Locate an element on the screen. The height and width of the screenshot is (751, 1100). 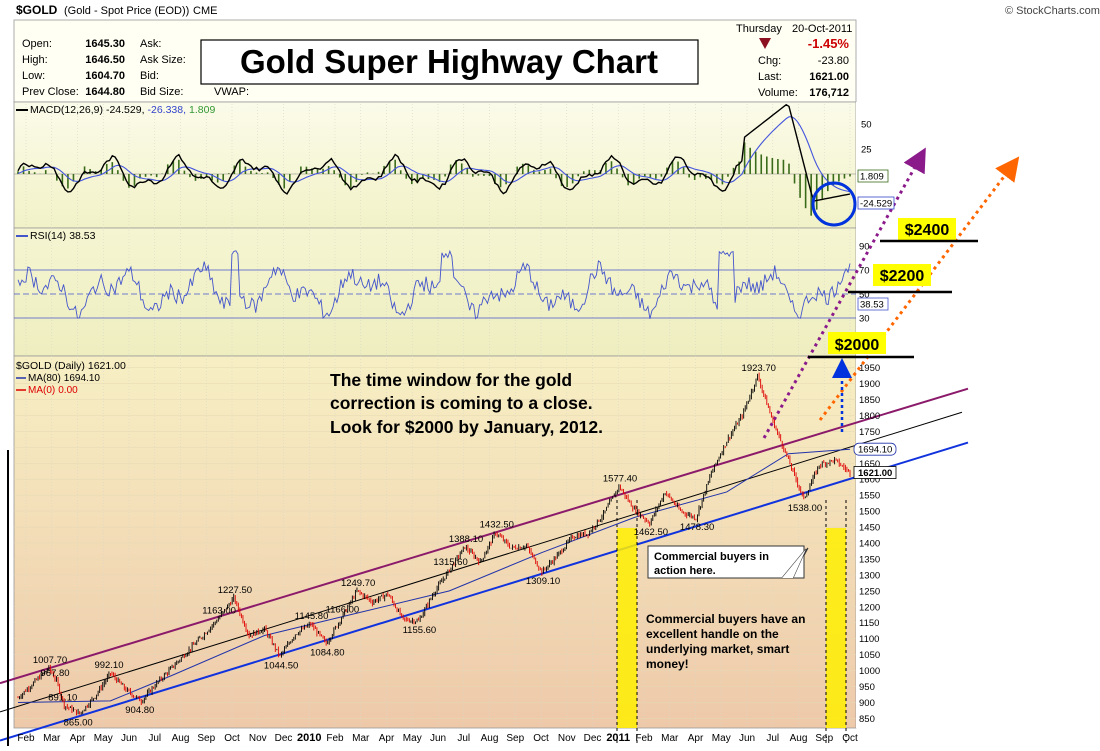
quote-day: Thursday is located at coordinates (759, 29).